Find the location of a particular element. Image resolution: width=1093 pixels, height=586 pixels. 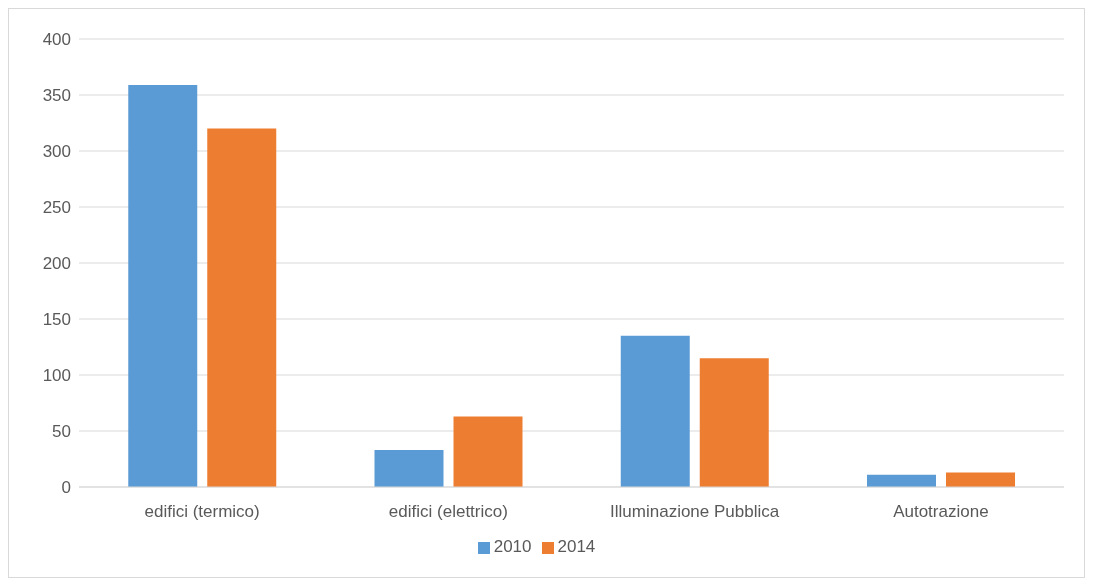

y-tick-label: 300 is located at coordinates (56, 152).